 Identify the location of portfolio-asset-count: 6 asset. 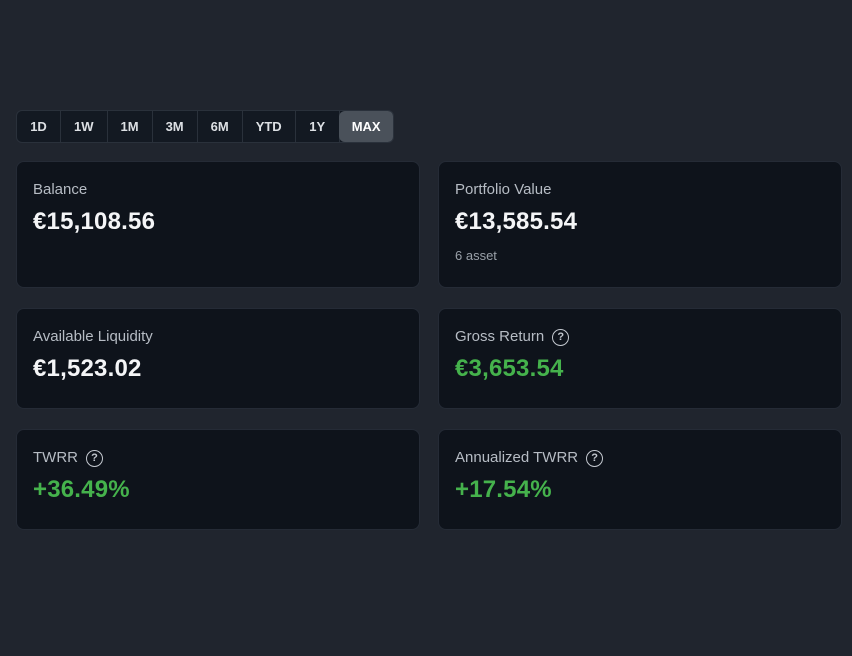
(476, 255).